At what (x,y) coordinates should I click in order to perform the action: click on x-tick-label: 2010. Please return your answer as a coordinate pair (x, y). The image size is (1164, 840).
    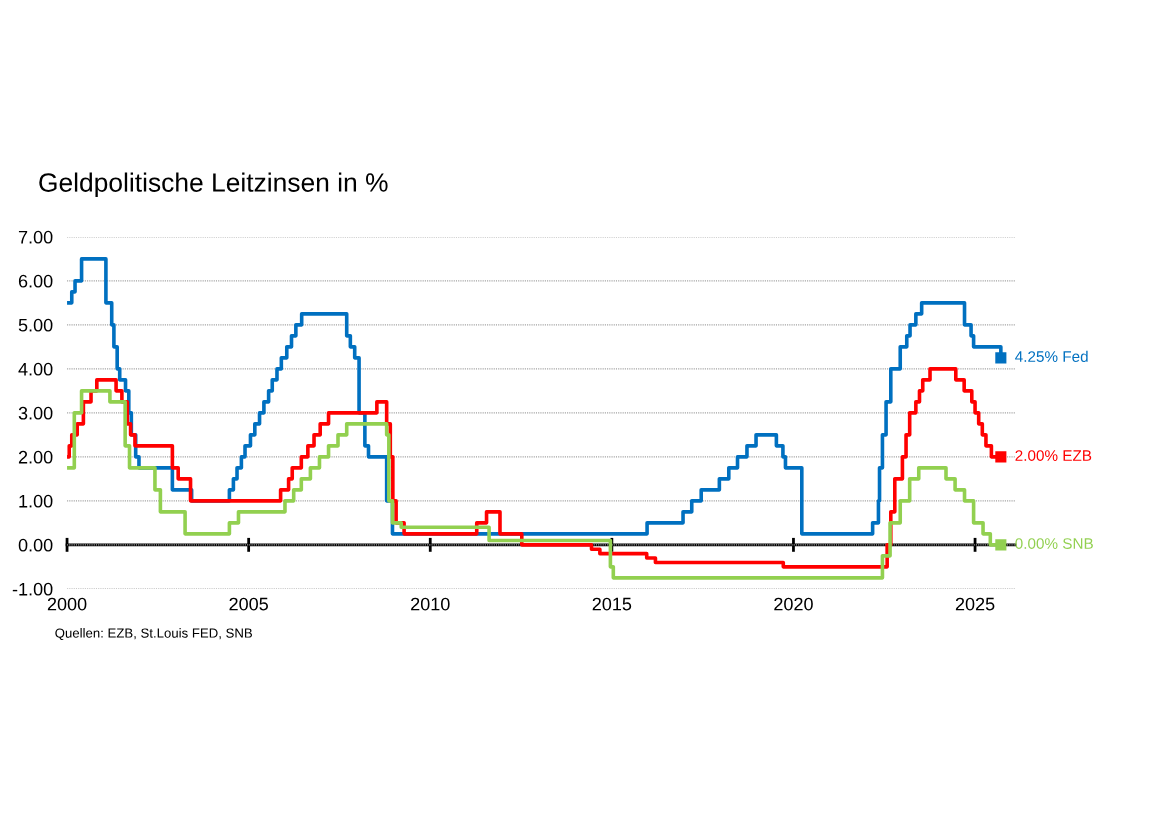
    Looking at the image, I should click on (430, 604).